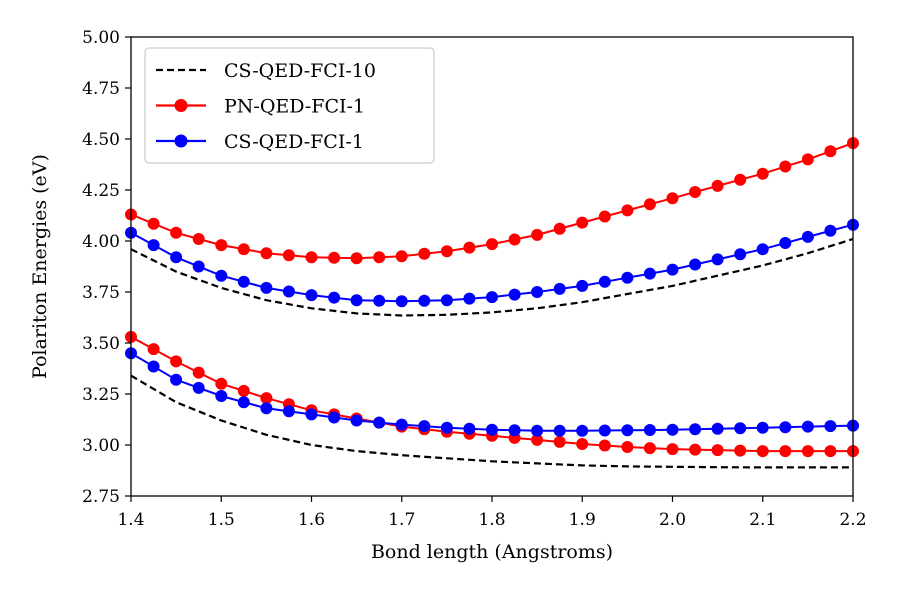  What do you see at coordinates (260, 107) in the screenshot?
I see `legend-item-pn-qed-fci-1: PN-QED-FCI-1` at bounding box center [260, 107].